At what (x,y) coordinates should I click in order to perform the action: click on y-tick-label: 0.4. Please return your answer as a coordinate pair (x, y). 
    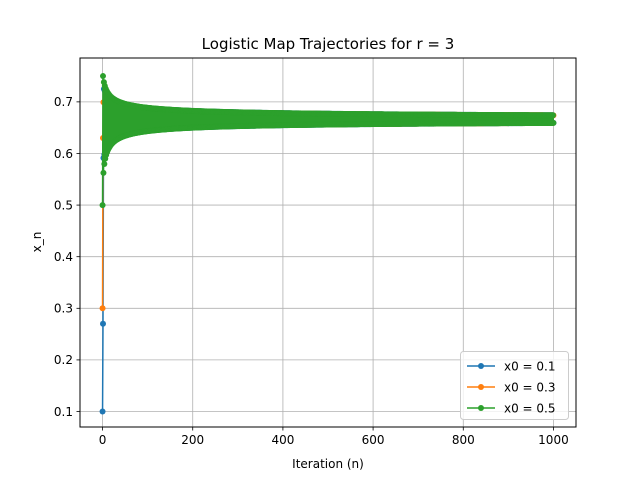
    Looking at the image, I should click on (63, 257).